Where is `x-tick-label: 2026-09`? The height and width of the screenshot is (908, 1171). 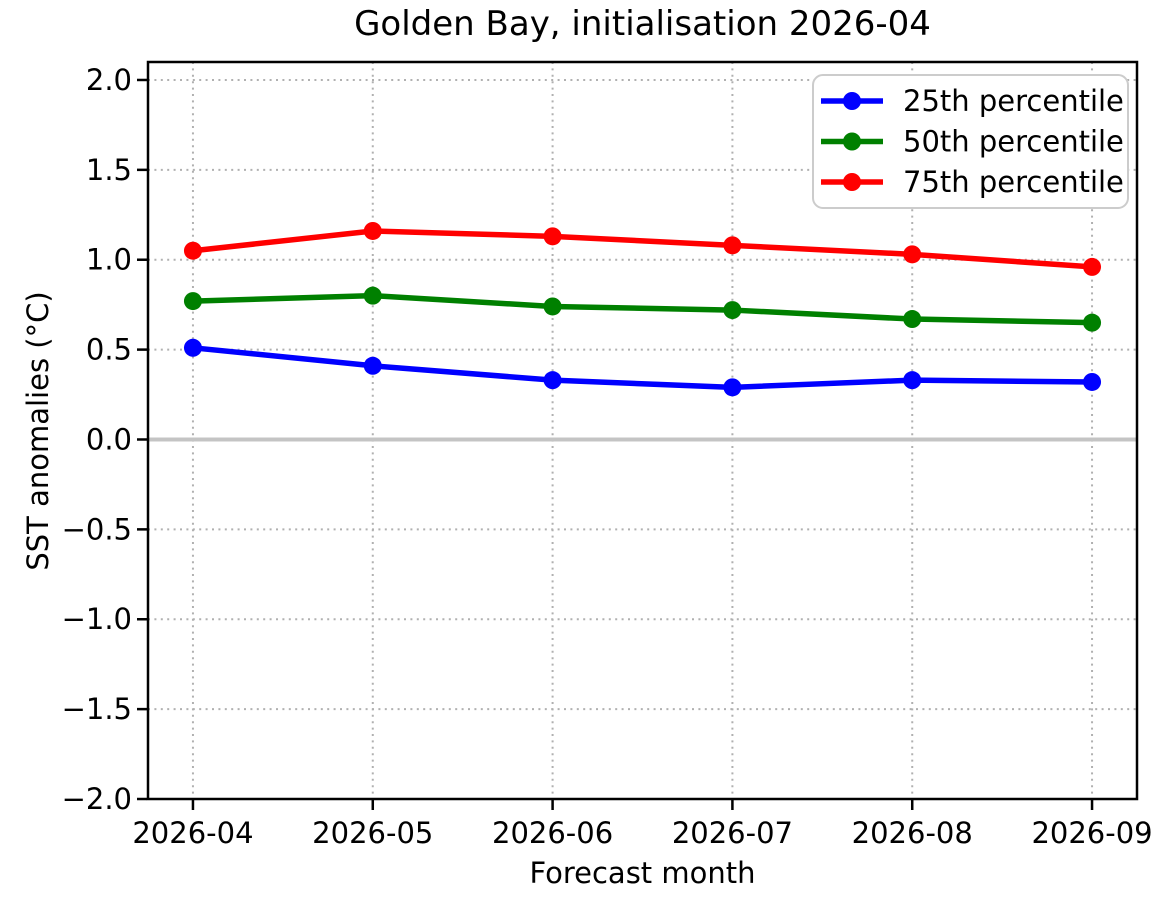
x-tick-label: 2026-09 is located at coordinates (1091, 833).